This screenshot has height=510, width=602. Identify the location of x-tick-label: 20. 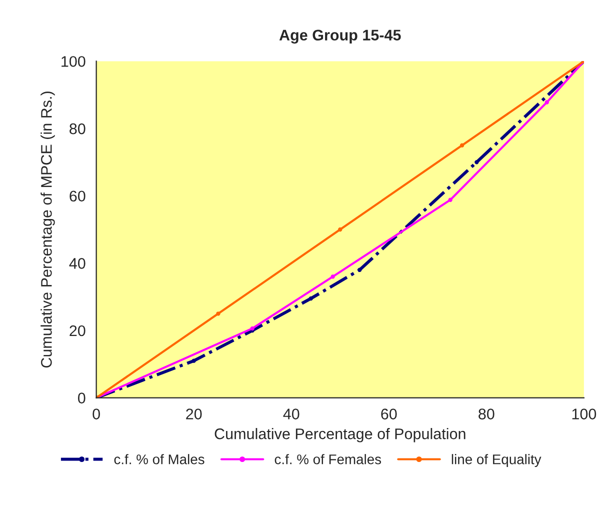
(194, 414).